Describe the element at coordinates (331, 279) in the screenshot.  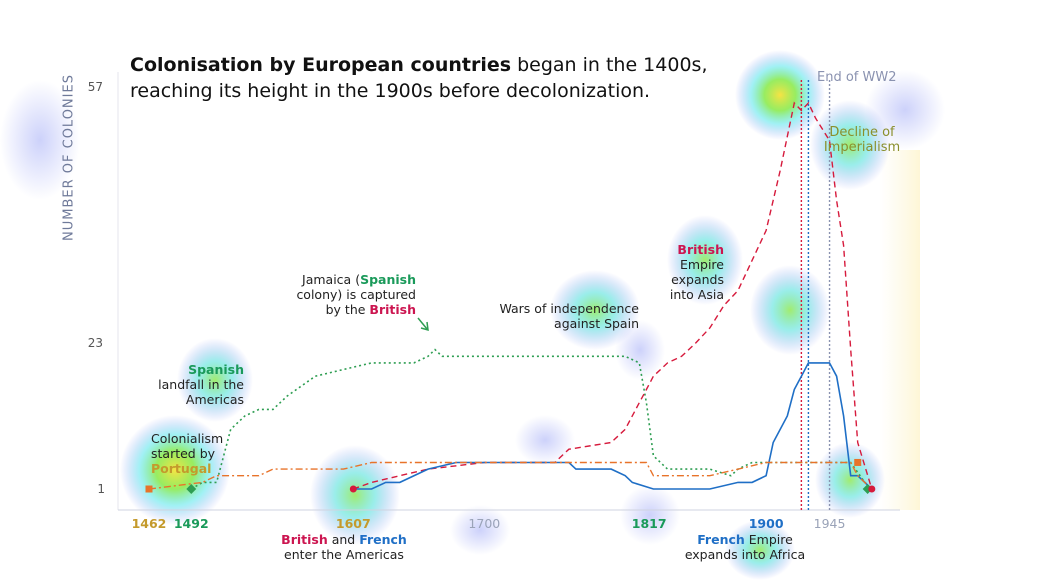
I see `annotation-text: Jamaica (` at that location.